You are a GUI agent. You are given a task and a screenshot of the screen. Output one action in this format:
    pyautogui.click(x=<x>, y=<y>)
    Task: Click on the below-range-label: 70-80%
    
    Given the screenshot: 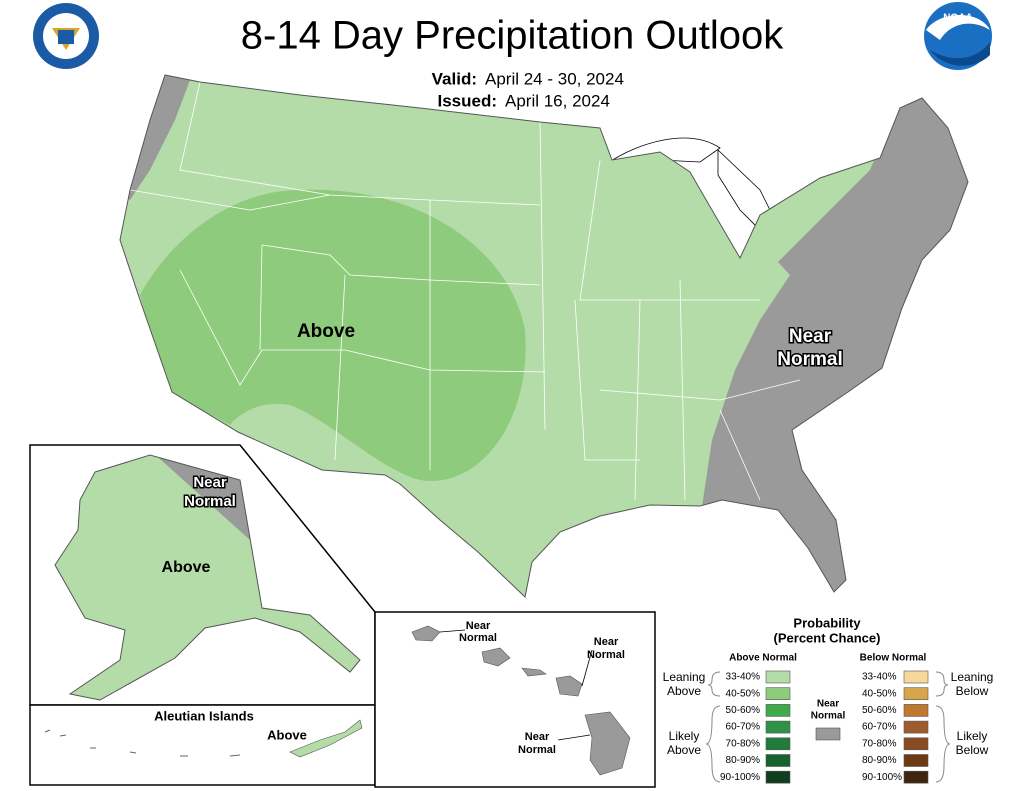 What is the action you would take?
    pyautogui.click(x=879, y=743)
    